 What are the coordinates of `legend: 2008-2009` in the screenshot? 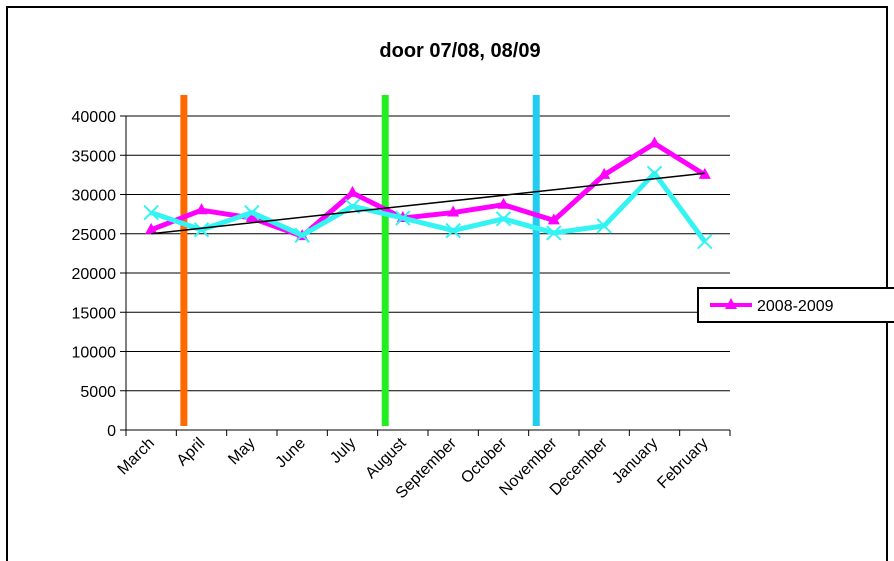 It's located at (795, 305).